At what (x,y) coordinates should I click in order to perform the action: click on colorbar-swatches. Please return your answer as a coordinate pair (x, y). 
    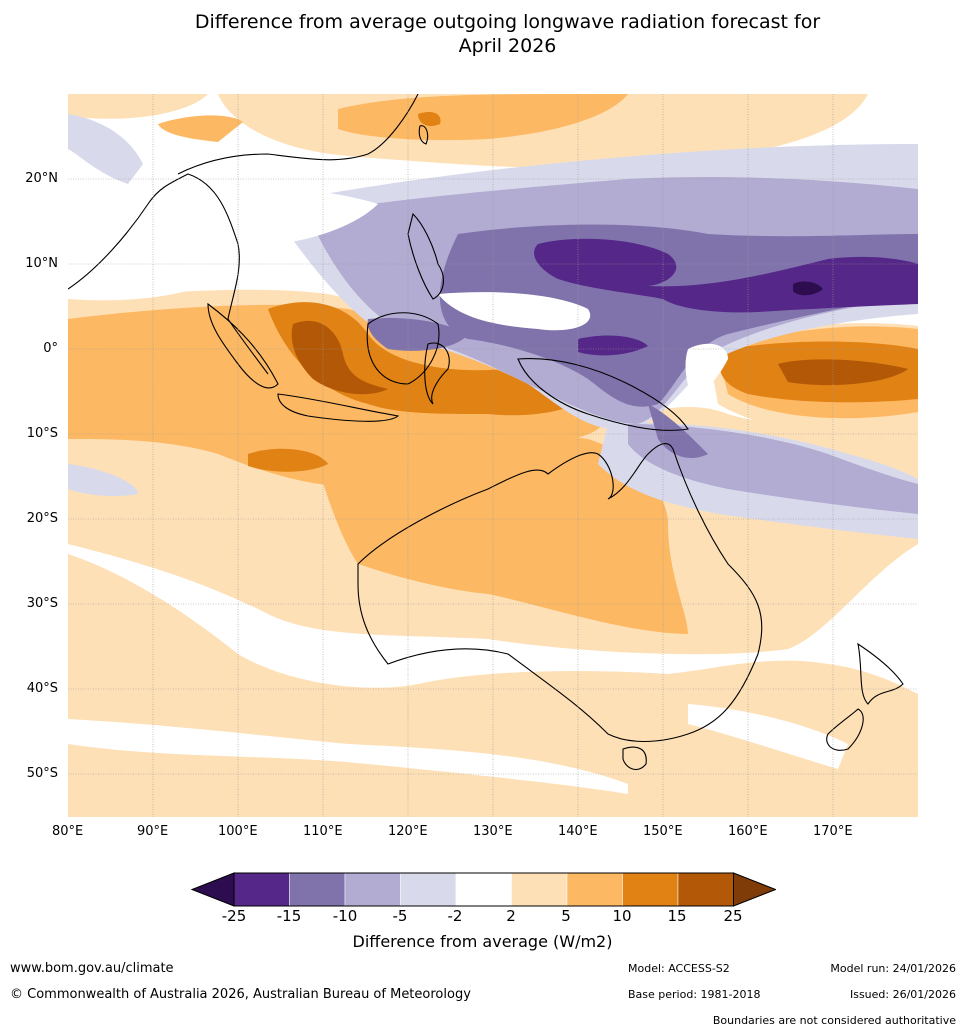
    Looking at the image, I should click on (483, 889).